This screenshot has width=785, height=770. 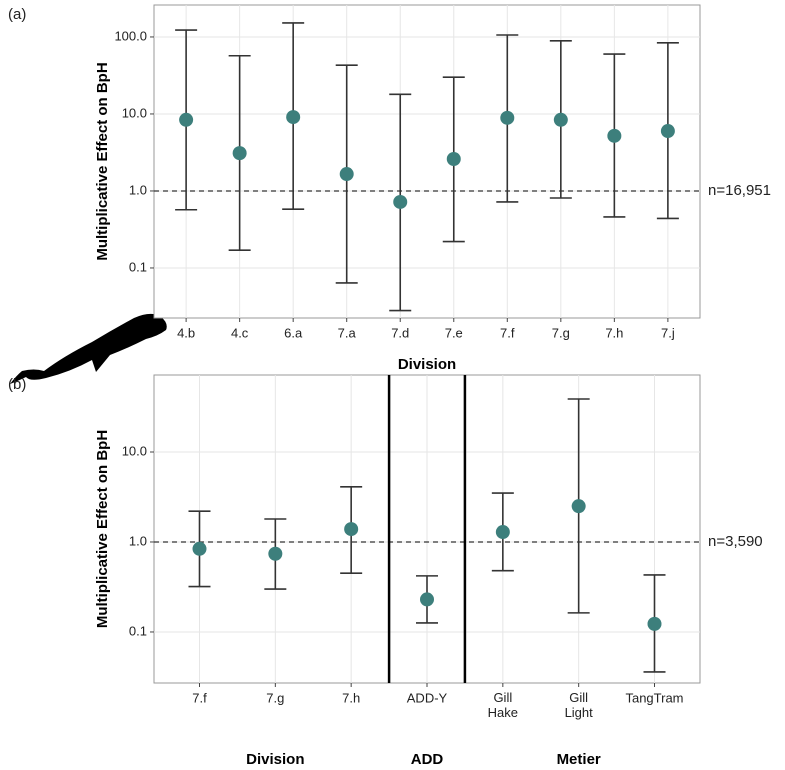 I want to click on panel-label: (b), so click(x=17, y=384).